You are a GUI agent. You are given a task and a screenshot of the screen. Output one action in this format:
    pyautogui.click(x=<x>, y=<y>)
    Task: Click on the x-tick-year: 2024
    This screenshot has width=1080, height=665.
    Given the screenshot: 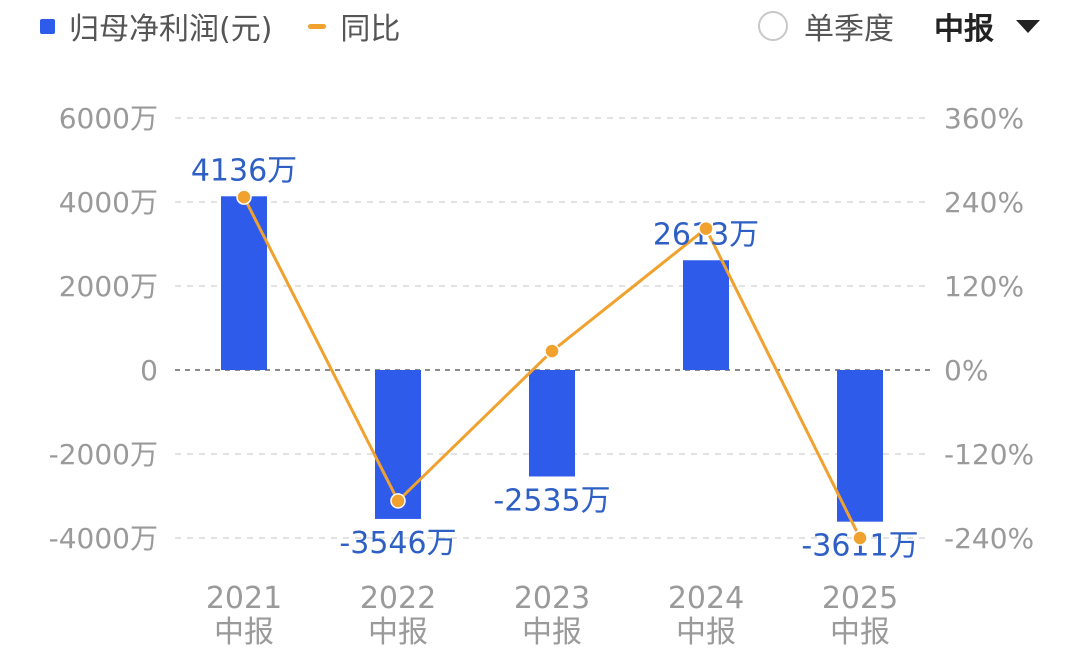 What is the action you would take?
    pyautogui.click(x=706, y=598)
    